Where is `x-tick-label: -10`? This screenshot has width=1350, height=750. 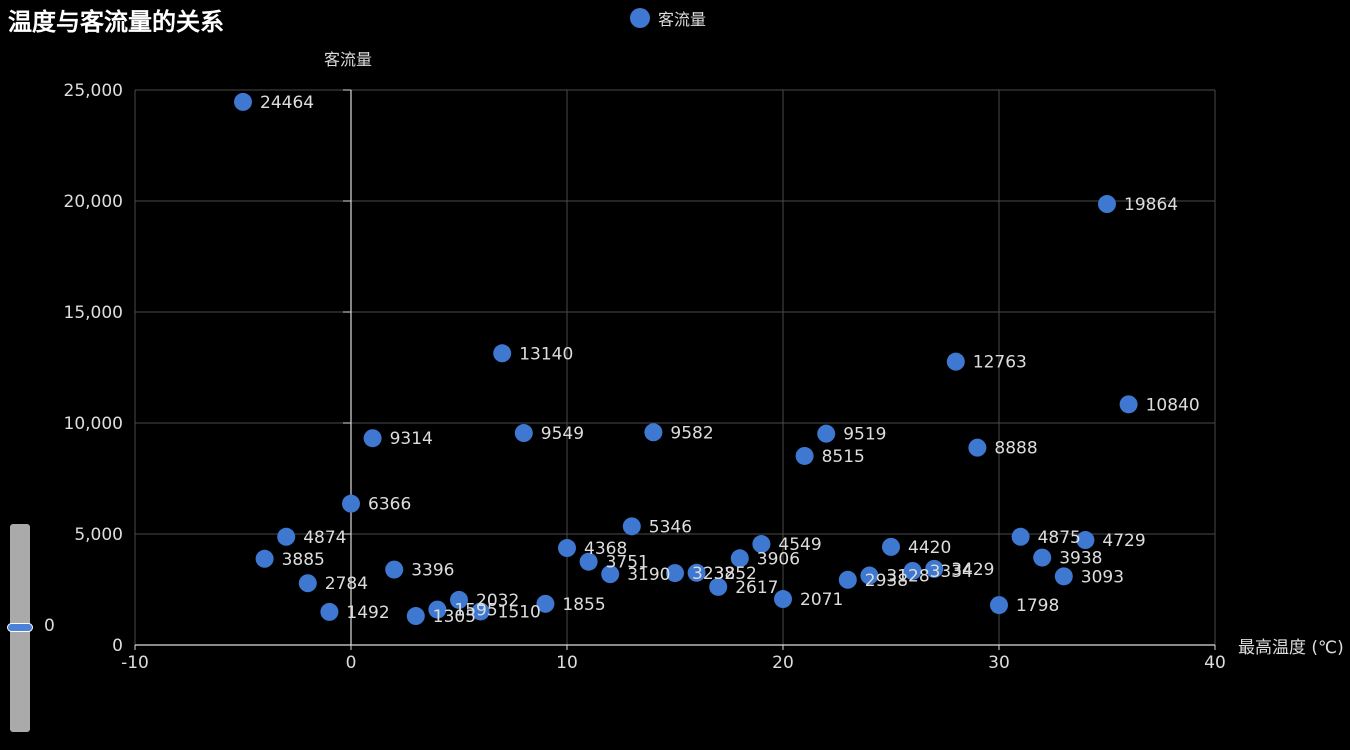
x-tick-label: -10 is located at coordinates (135, 663).